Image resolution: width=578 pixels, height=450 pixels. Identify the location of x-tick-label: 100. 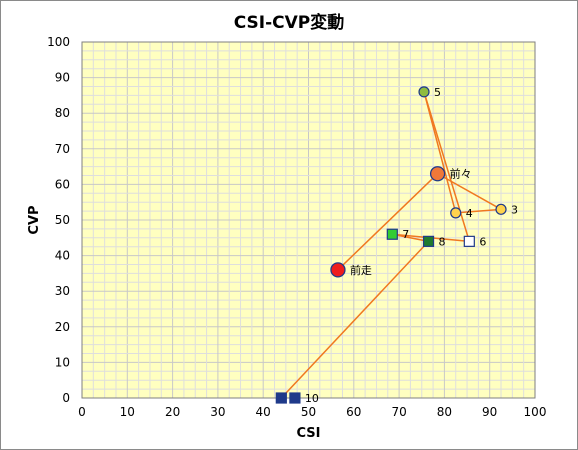
(535, 412).